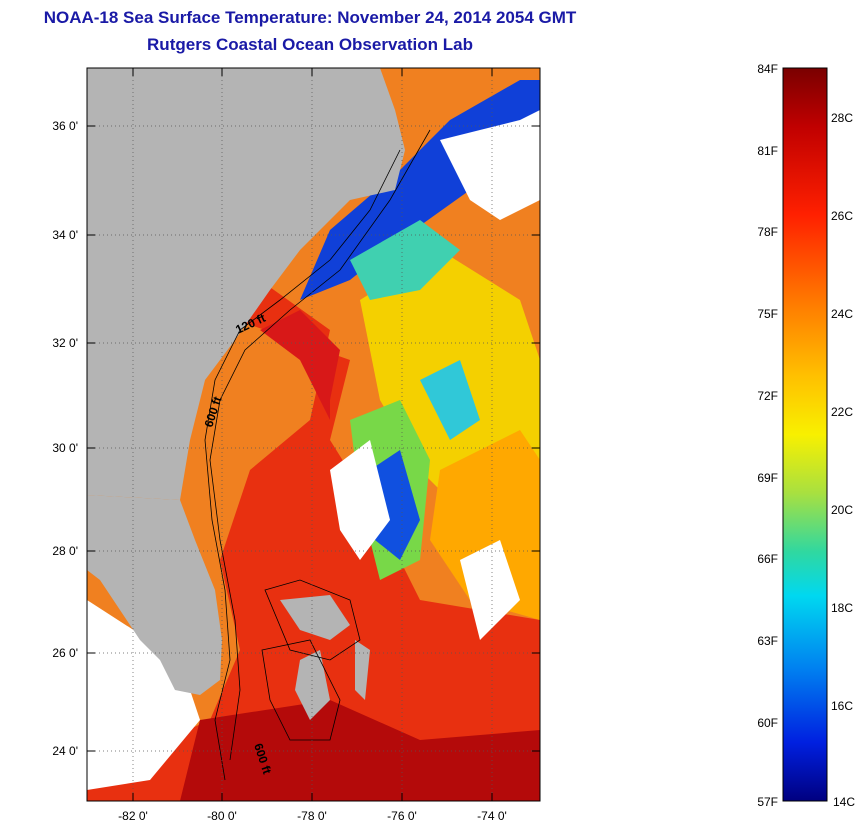 The height and width of the screenshot is (832, 864). I want to click on colorbar-label-60f: 60F, so click(767, 723).